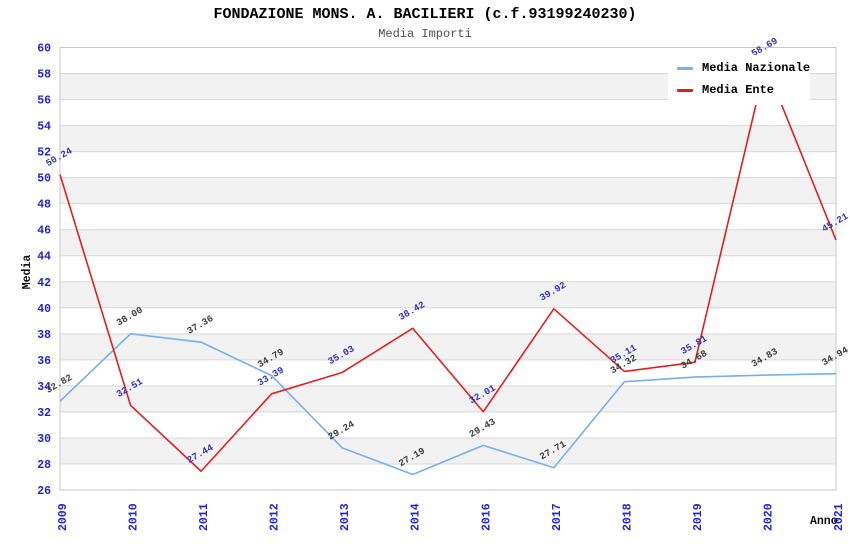 The image size is (850, 550). I want to click on legend-item-media-nazionale: Media Nazionale, so click(739, 68).